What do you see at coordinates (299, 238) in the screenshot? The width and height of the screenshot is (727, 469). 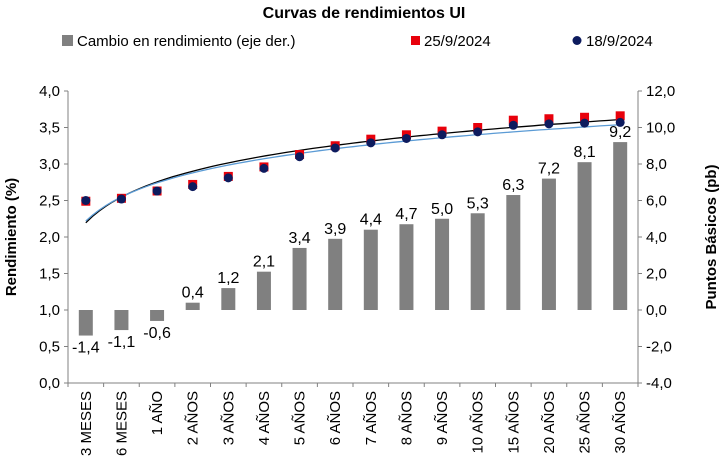 I see `change-data-label: 3,4` at bounding box center [299, 238].